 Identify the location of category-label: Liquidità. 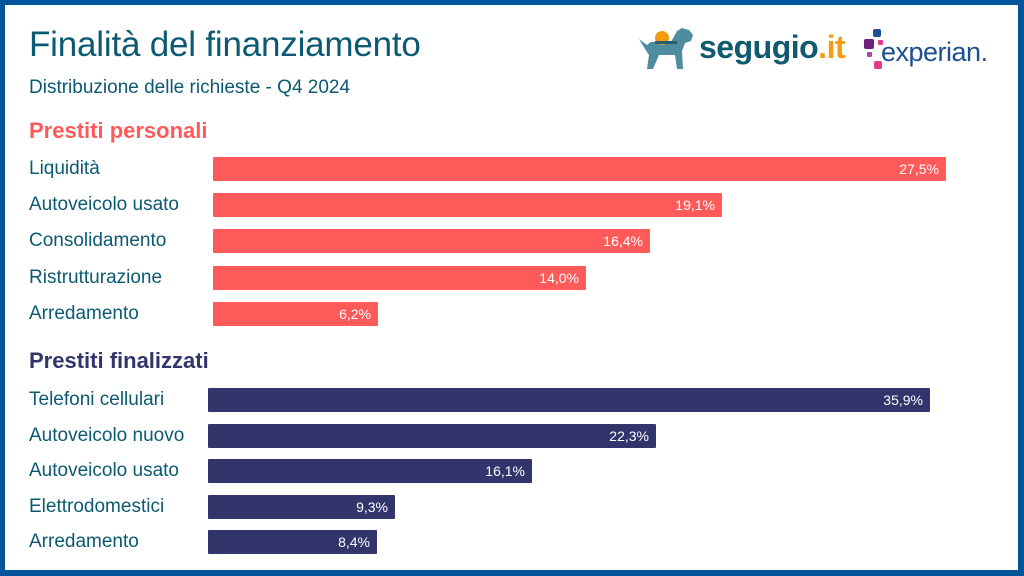
(64, 168).